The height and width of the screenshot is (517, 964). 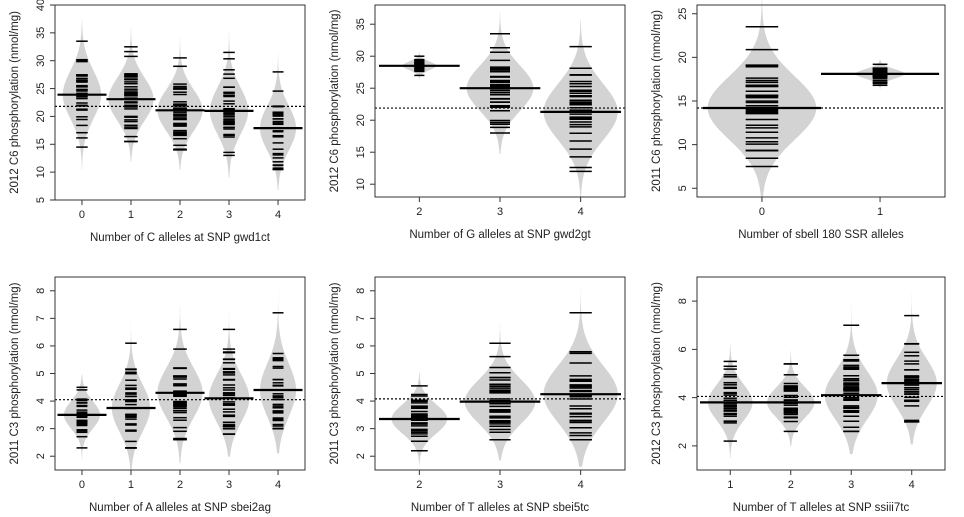 I want to click on x-axis-title: Number of G alleles at SNP gwd2gt, so click(x=500, y=235).